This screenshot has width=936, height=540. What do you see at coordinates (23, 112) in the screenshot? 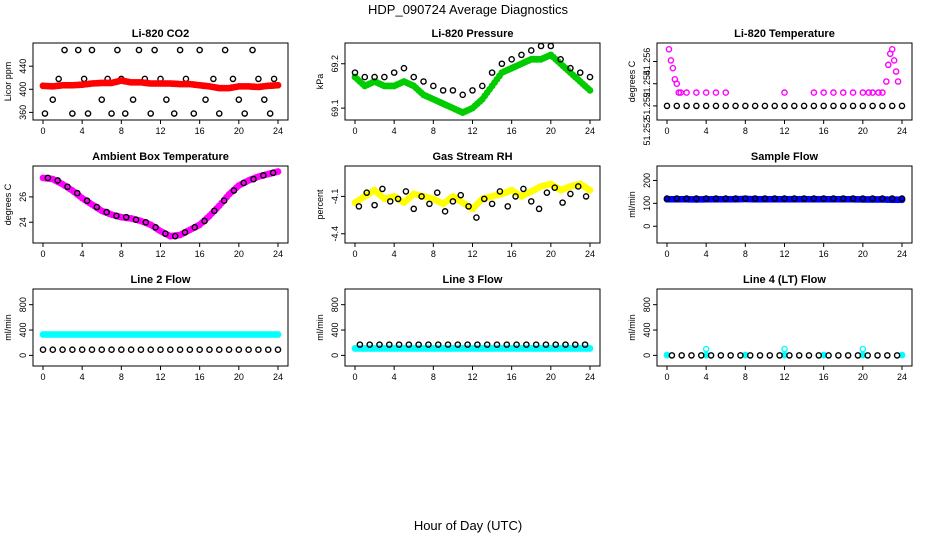
I see `y-tick-label: 360` at bounding box center [23, 112].